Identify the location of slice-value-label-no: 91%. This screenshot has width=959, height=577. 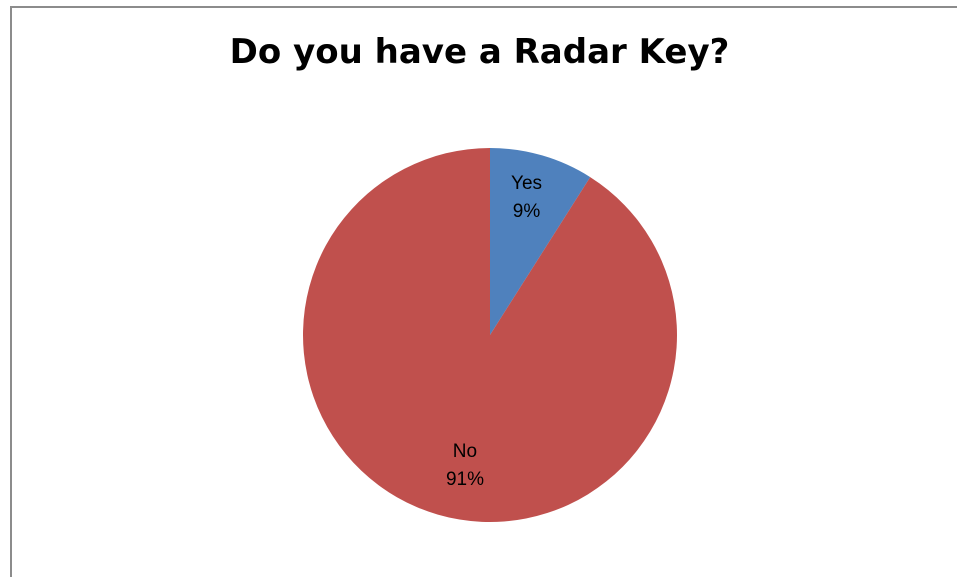
(465, 479).